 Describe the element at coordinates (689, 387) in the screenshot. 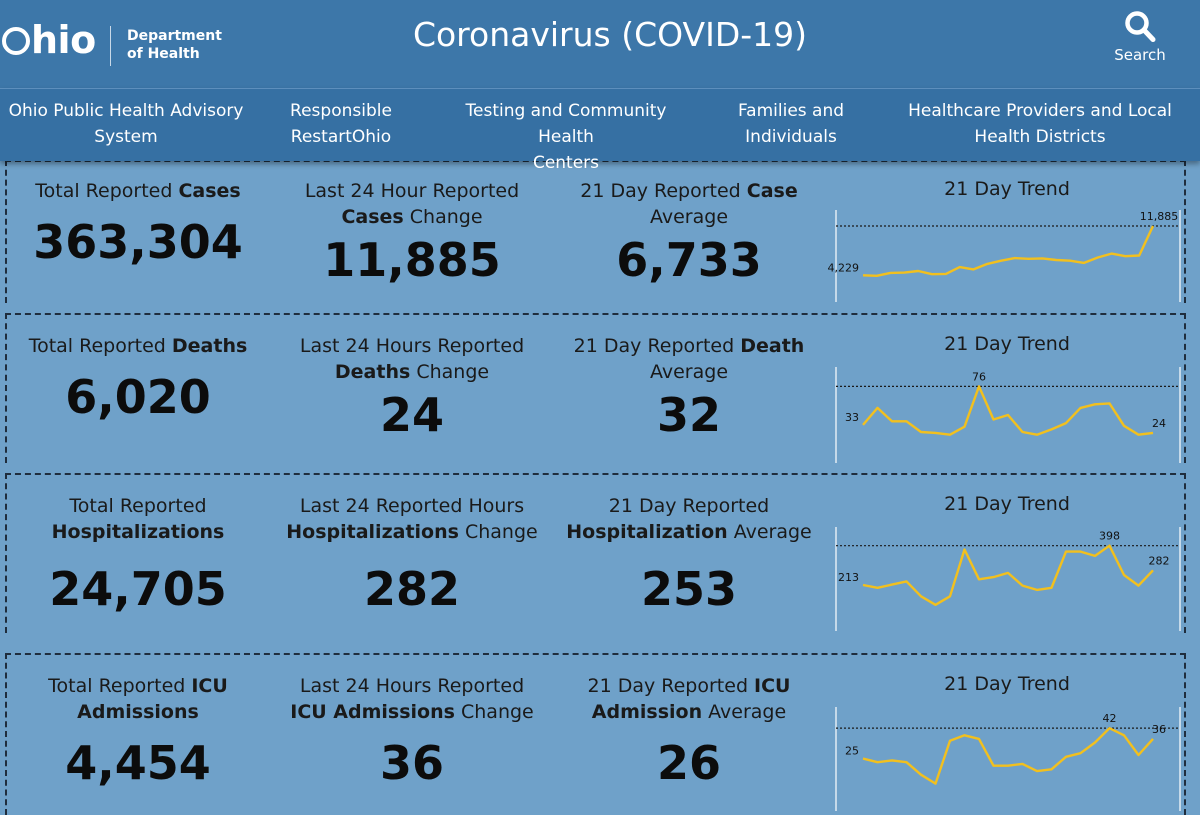

I see `death-average-cell: 21 Day Reported Death Average 32` at that location.